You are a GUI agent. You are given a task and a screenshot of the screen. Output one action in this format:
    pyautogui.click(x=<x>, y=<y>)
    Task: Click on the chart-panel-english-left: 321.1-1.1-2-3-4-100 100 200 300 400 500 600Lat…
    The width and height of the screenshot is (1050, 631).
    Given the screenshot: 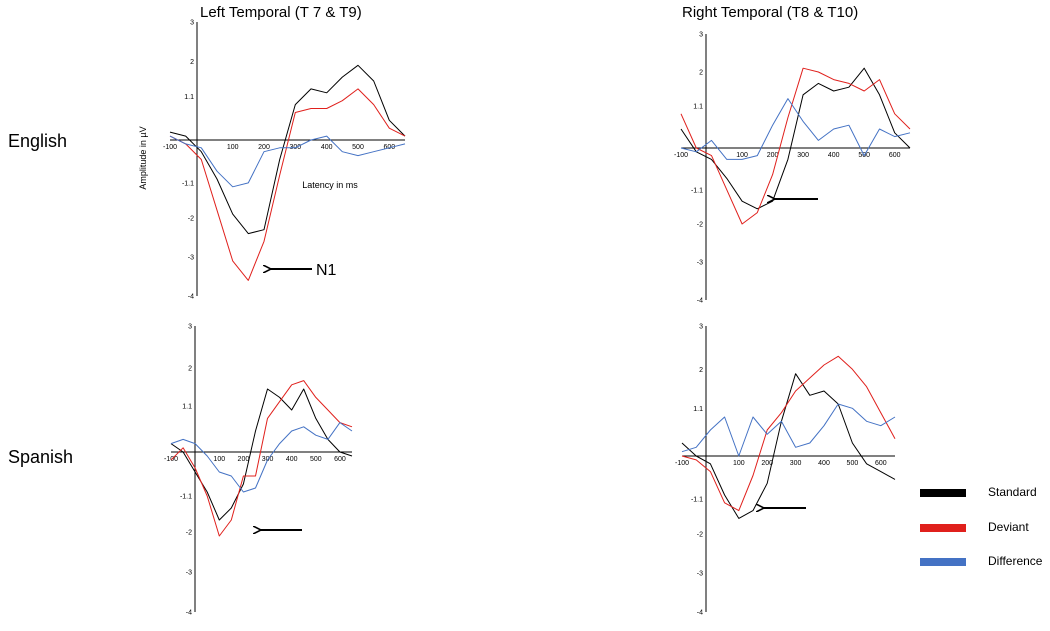 What is the action you would take?
    pyautogui.click(x=272, y=160)
    